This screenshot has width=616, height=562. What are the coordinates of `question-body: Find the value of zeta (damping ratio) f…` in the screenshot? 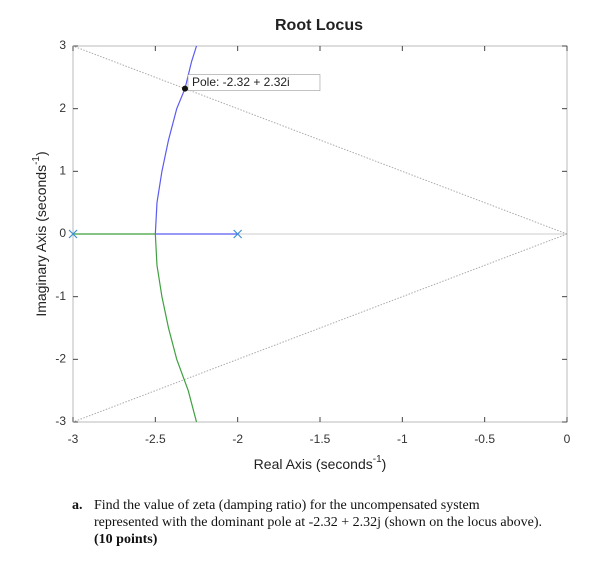 It's located at (318, 522).